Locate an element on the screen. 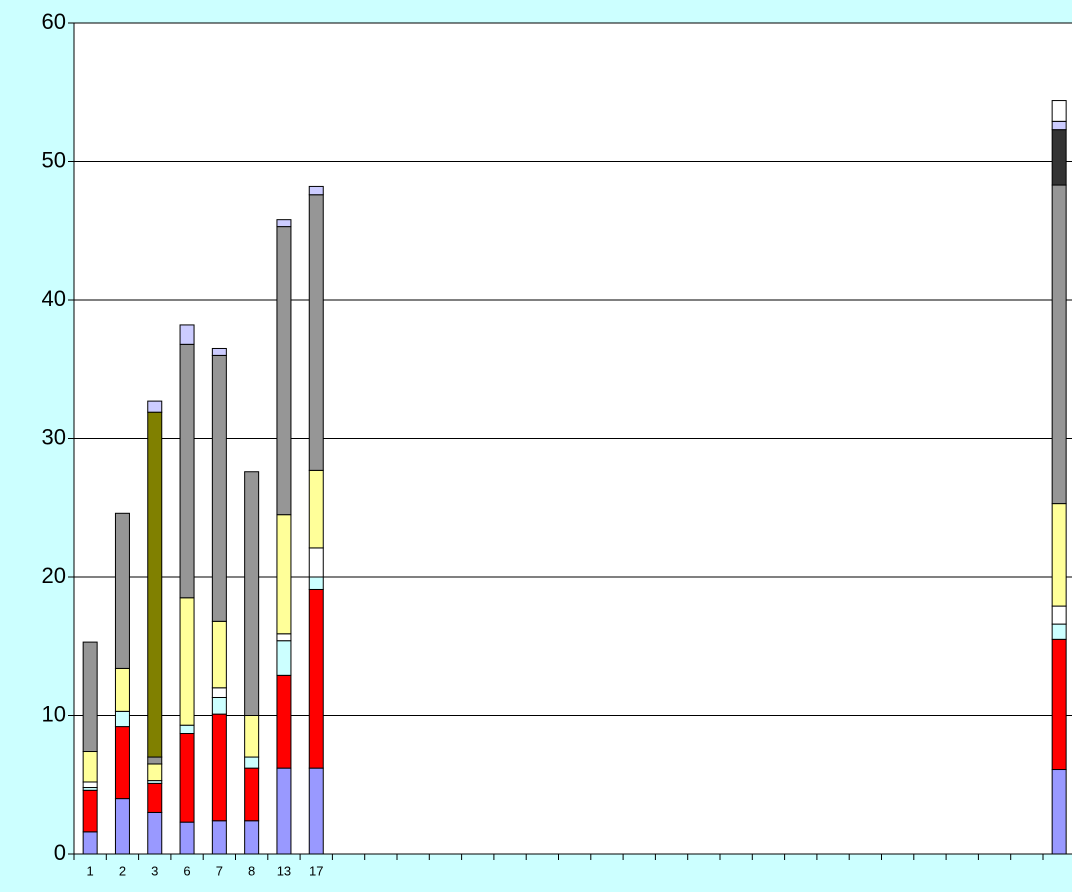 This screenshot has width=1072, height=892. y-tick-label: 10 is located at coordinates (54, 713).